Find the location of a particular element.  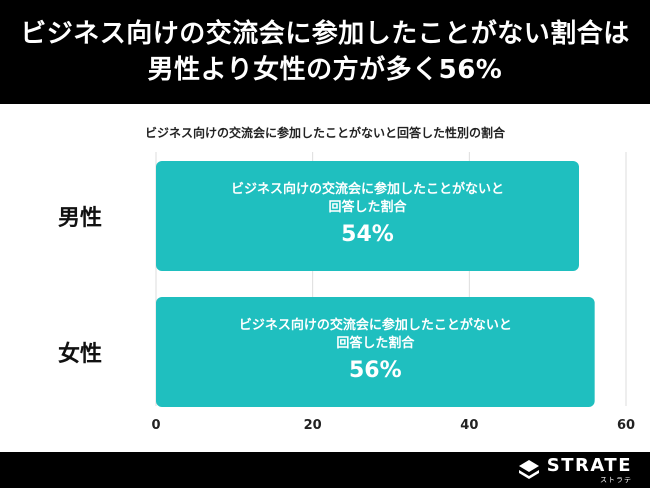

x-tick-label-0: 0 is located at coordinates (155, 425).